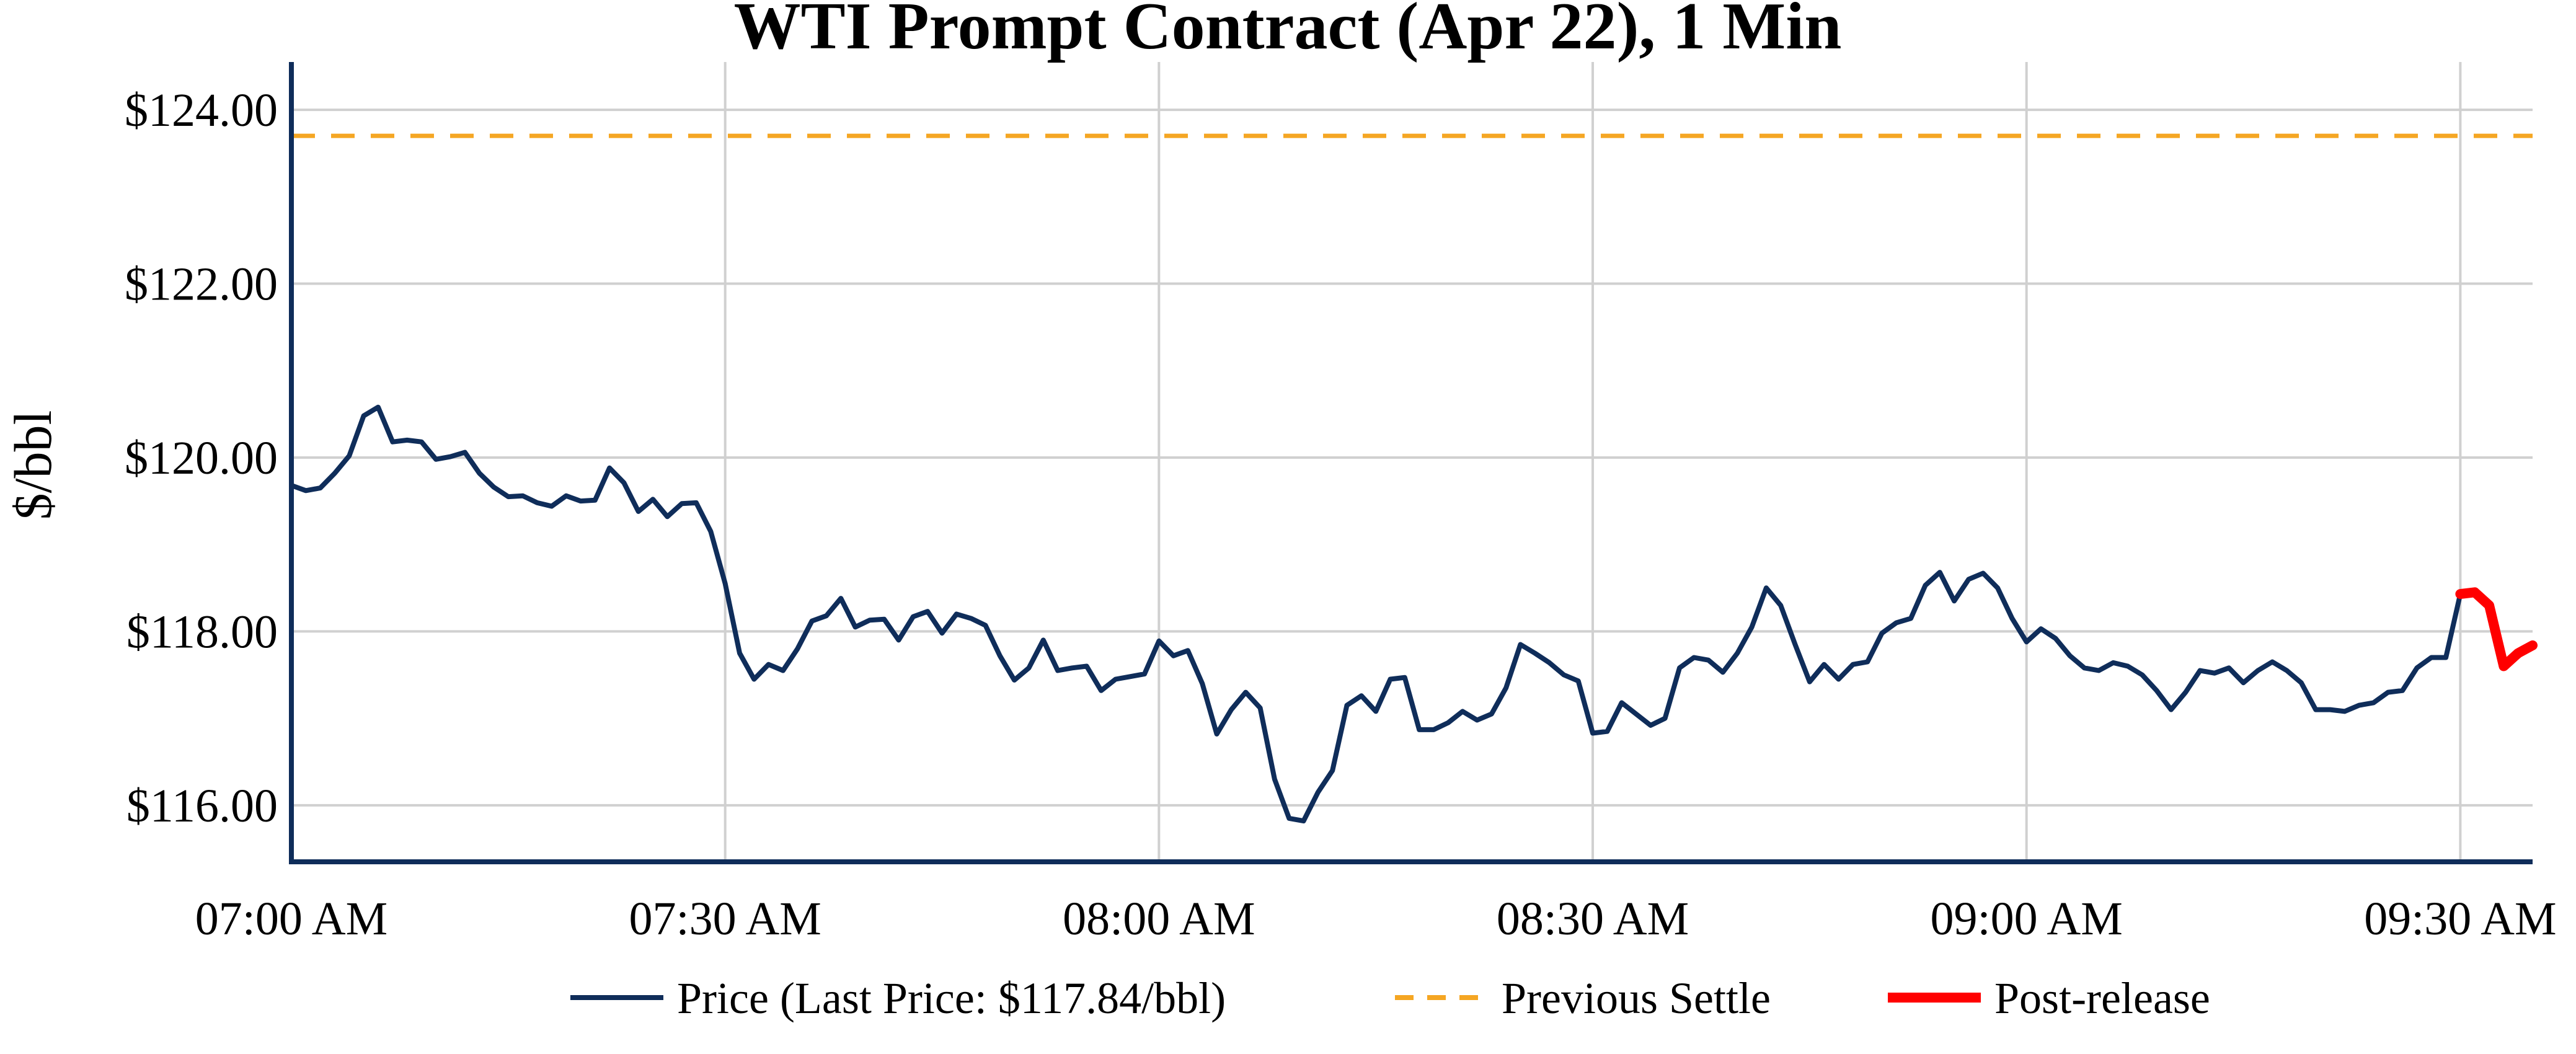 The height and width of the screenshot is (1054, 2576). Describe the element at coordinates (202, 632) in the screenshot. I see `y-tick-label: $118.00` at that location.